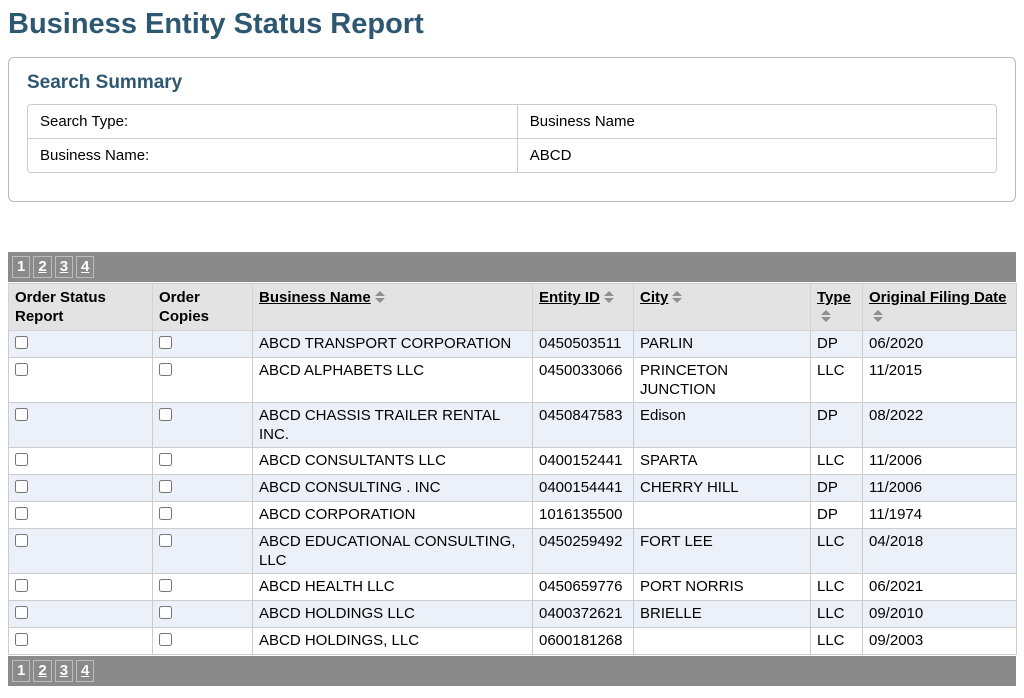 The height and width of the screenshot is (698, 1024). What do you see at coordinates (834, 297) in the screenshot?
I see `sort-link-type: Type` at bounding box center [834, 297].